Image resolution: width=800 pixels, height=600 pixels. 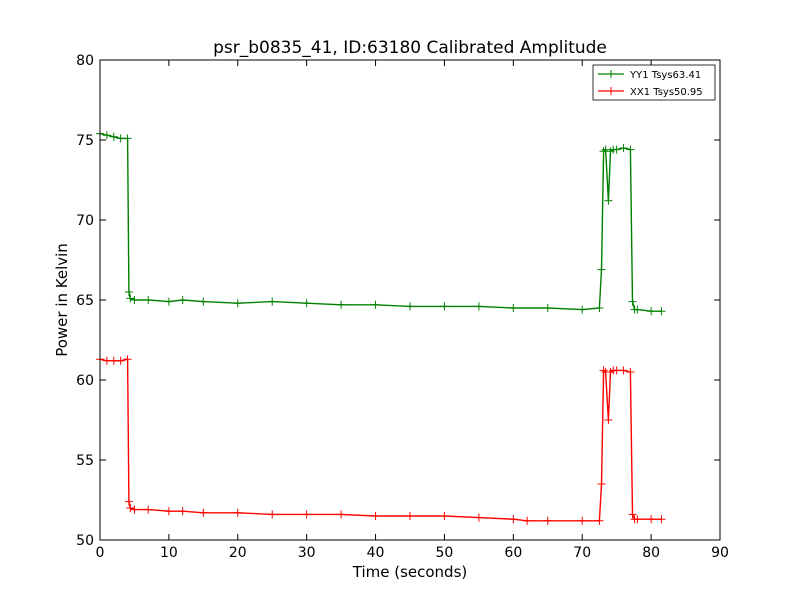 I want to click on y-tick-label: 70, so click(x=85, y=221).